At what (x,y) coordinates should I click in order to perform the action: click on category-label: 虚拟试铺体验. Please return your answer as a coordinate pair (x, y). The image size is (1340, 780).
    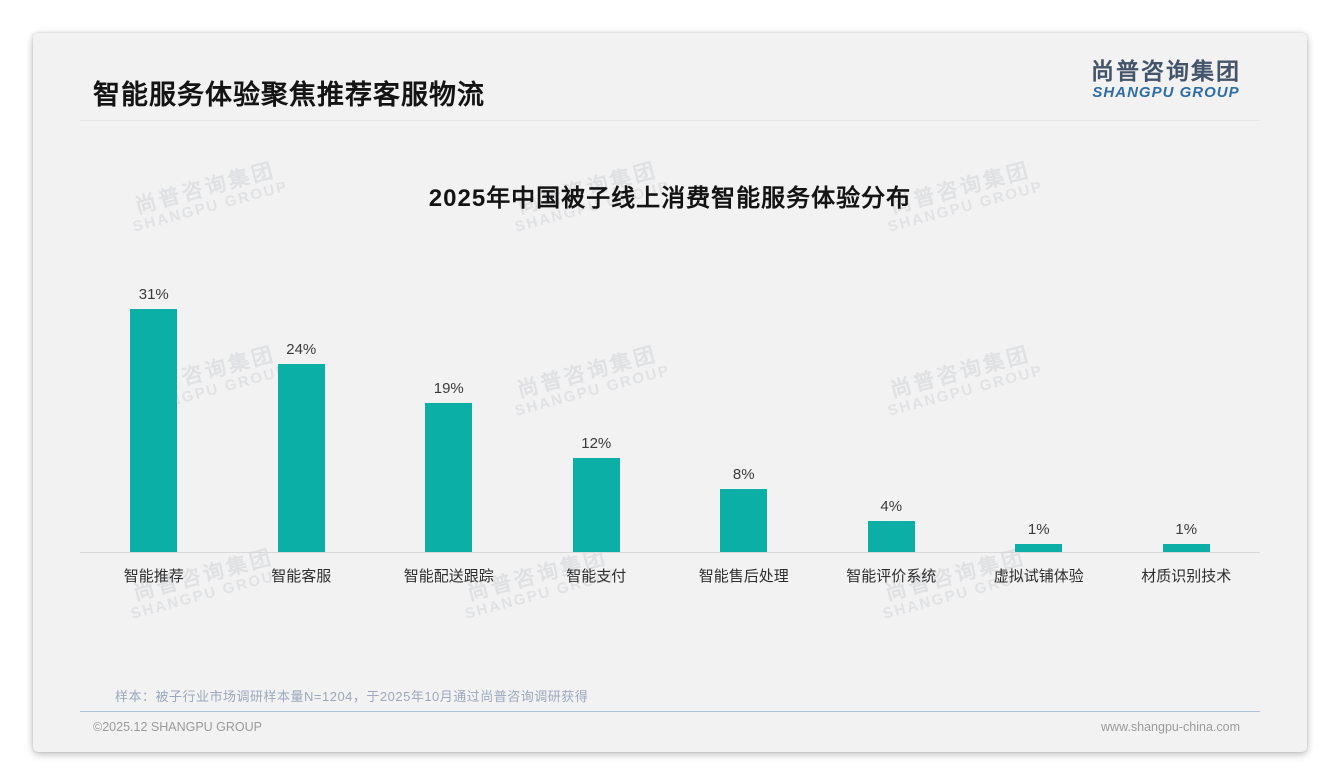
    Looking at the image, I should click on (1038, 576).